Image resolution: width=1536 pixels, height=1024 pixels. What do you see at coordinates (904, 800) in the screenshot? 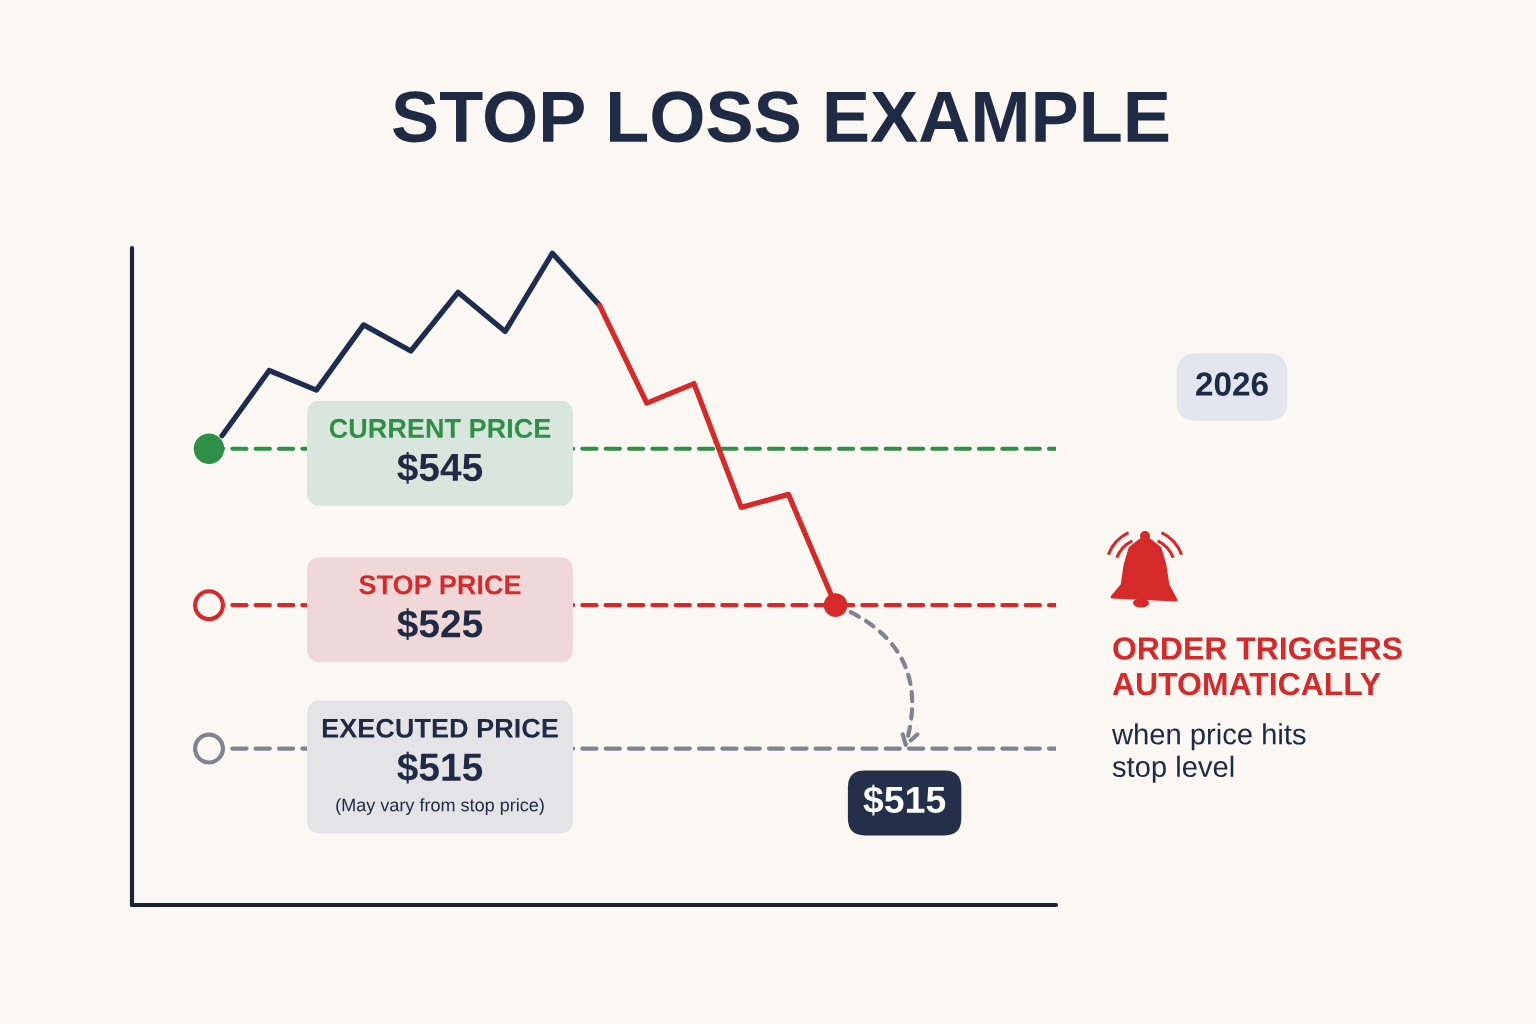
I see `text: $515` at bounding box center [904, 800].